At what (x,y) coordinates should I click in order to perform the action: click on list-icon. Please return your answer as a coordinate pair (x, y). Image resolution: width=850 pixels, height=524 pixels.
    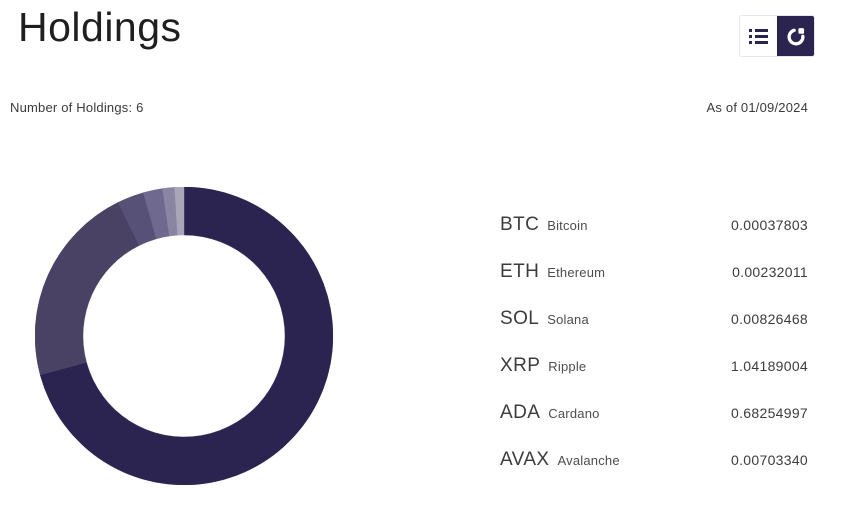
    Looking at the image, I should click on (758, 36).